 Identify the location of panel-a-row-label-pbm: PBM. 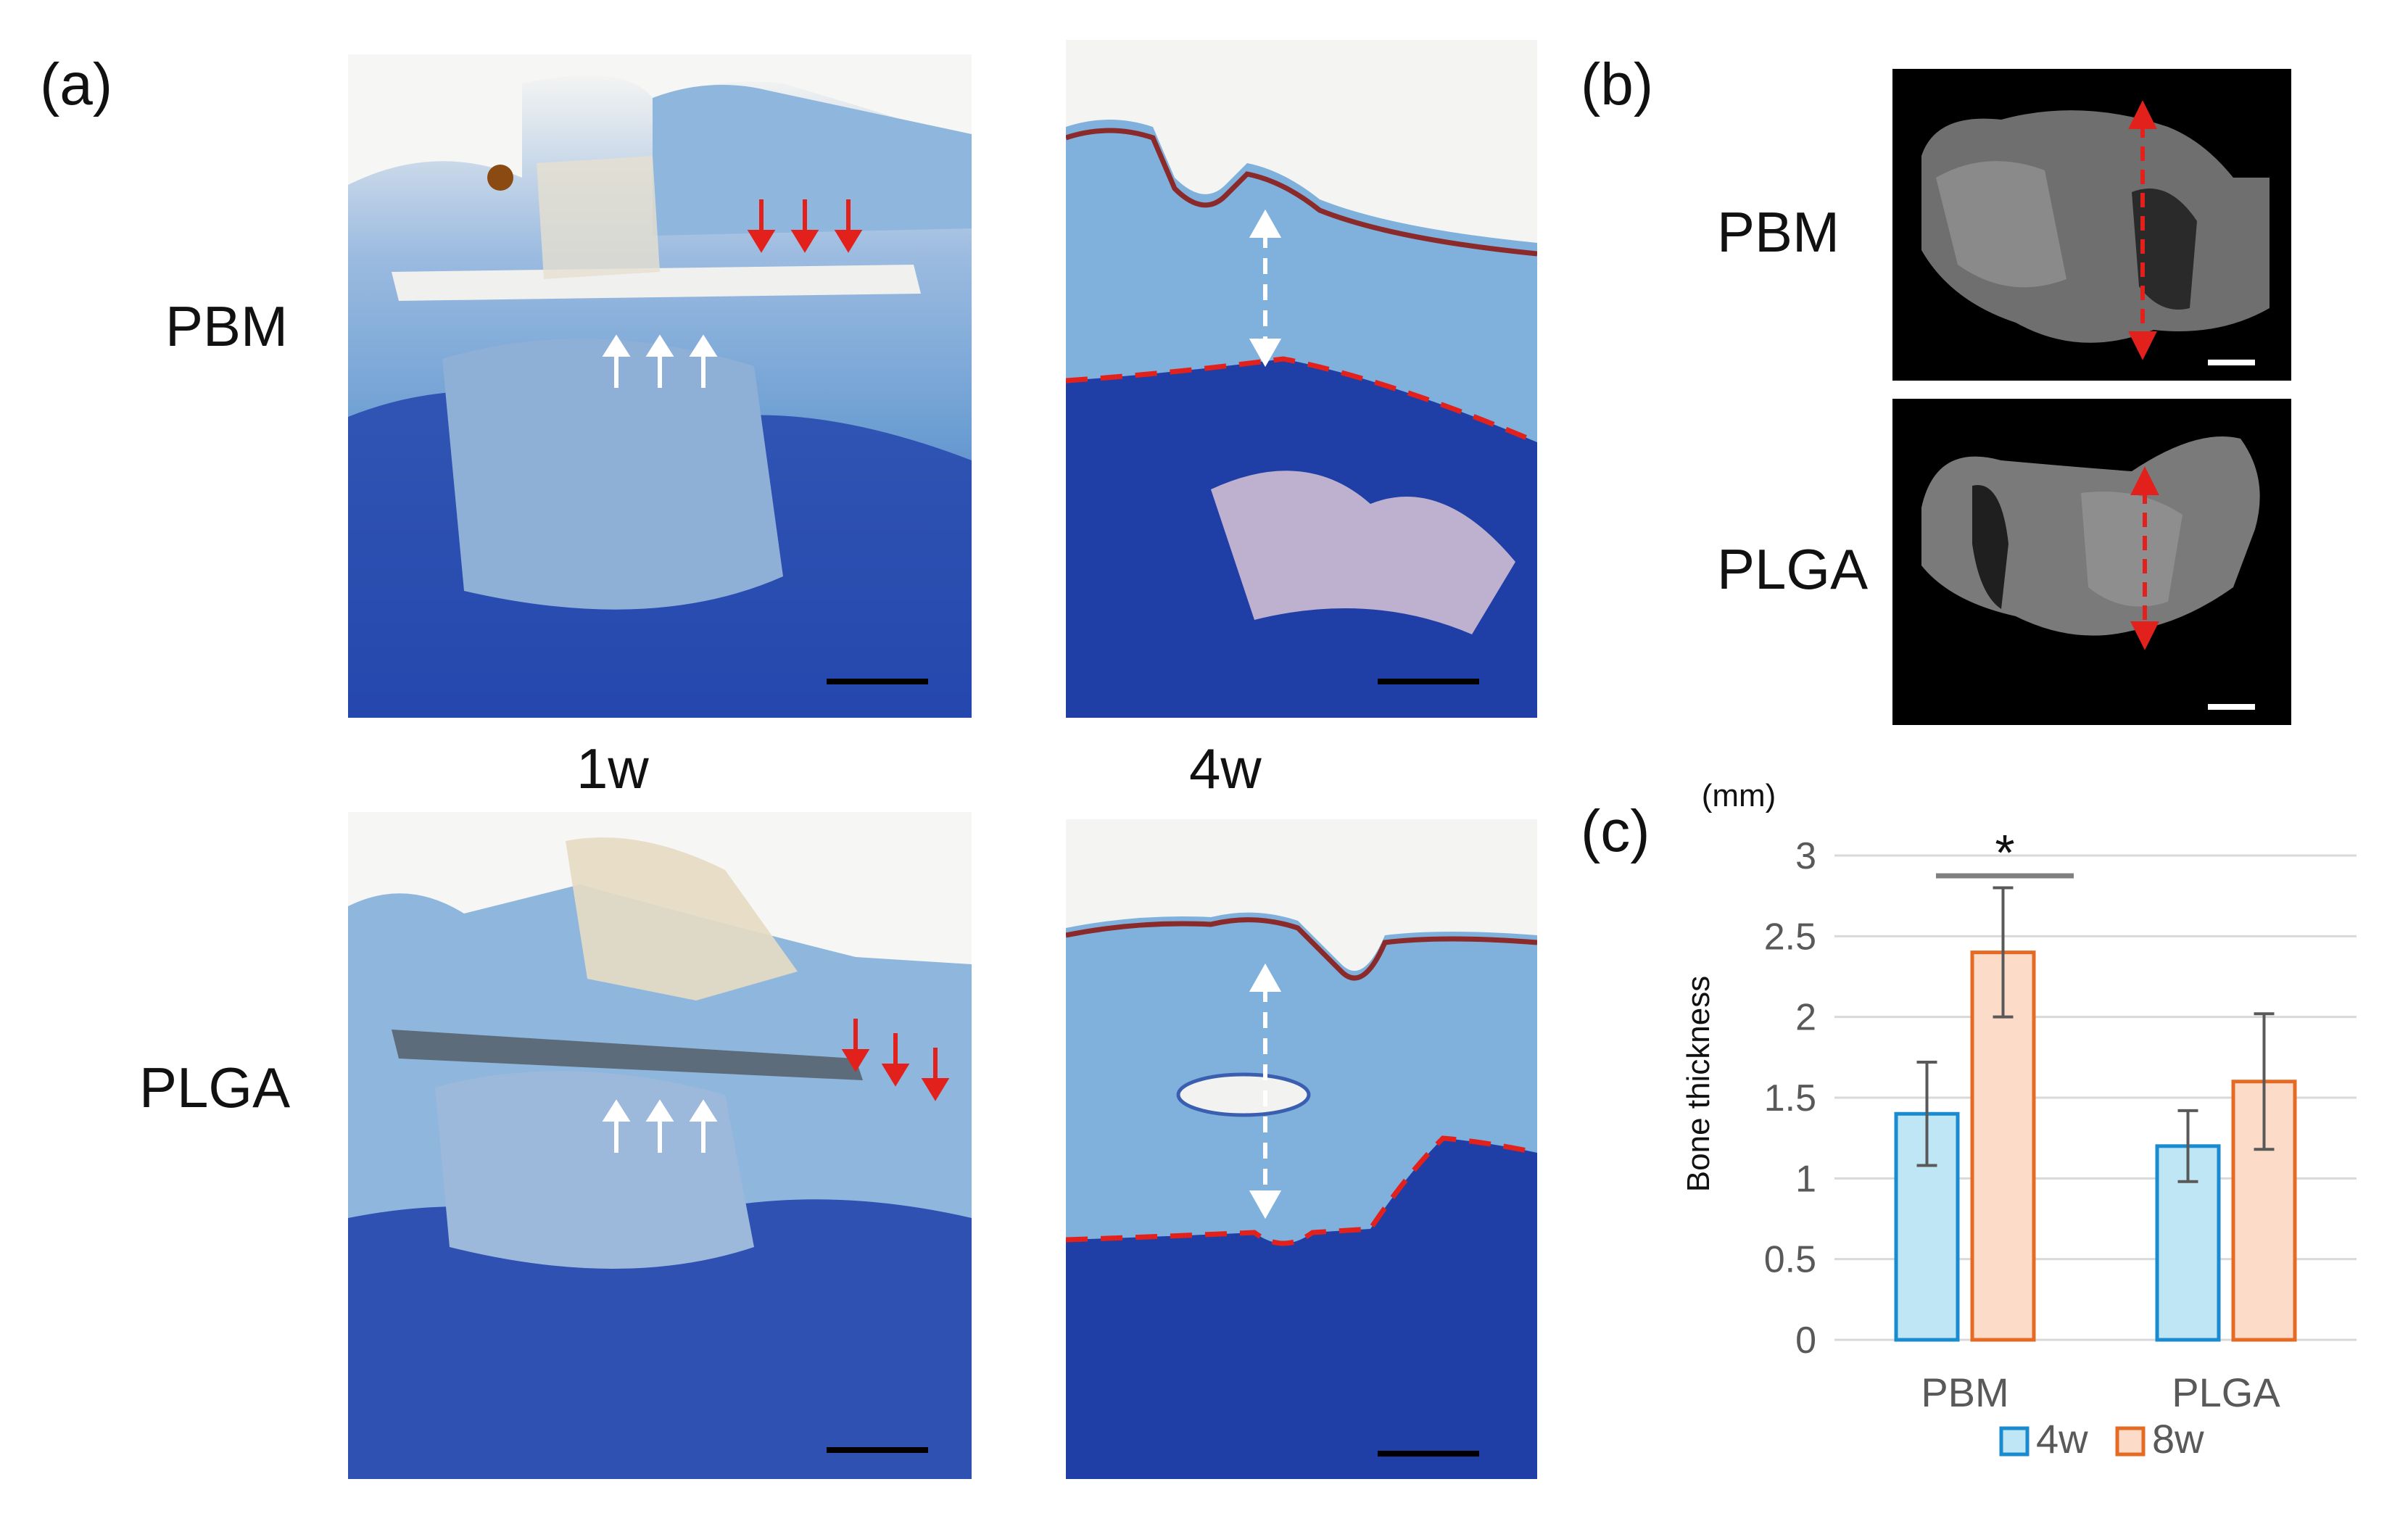
(227, 326).